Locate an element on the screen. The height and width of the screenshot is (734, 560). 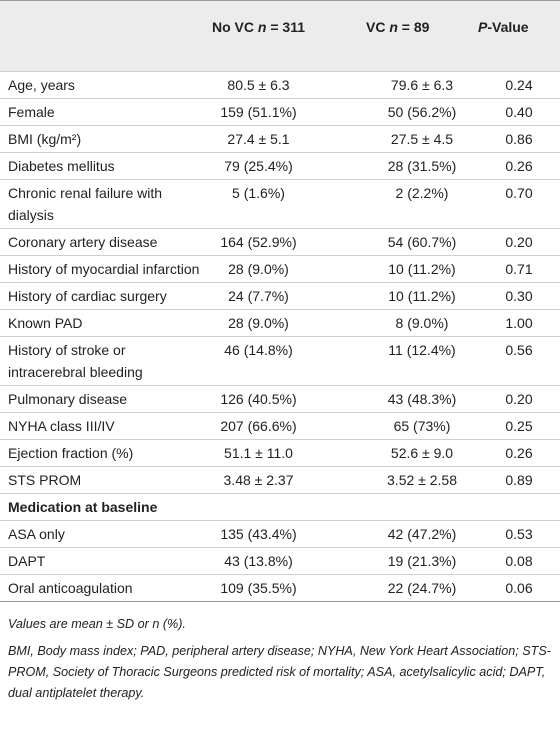
header-cell: P-Value is located at coordinates (519, 36).